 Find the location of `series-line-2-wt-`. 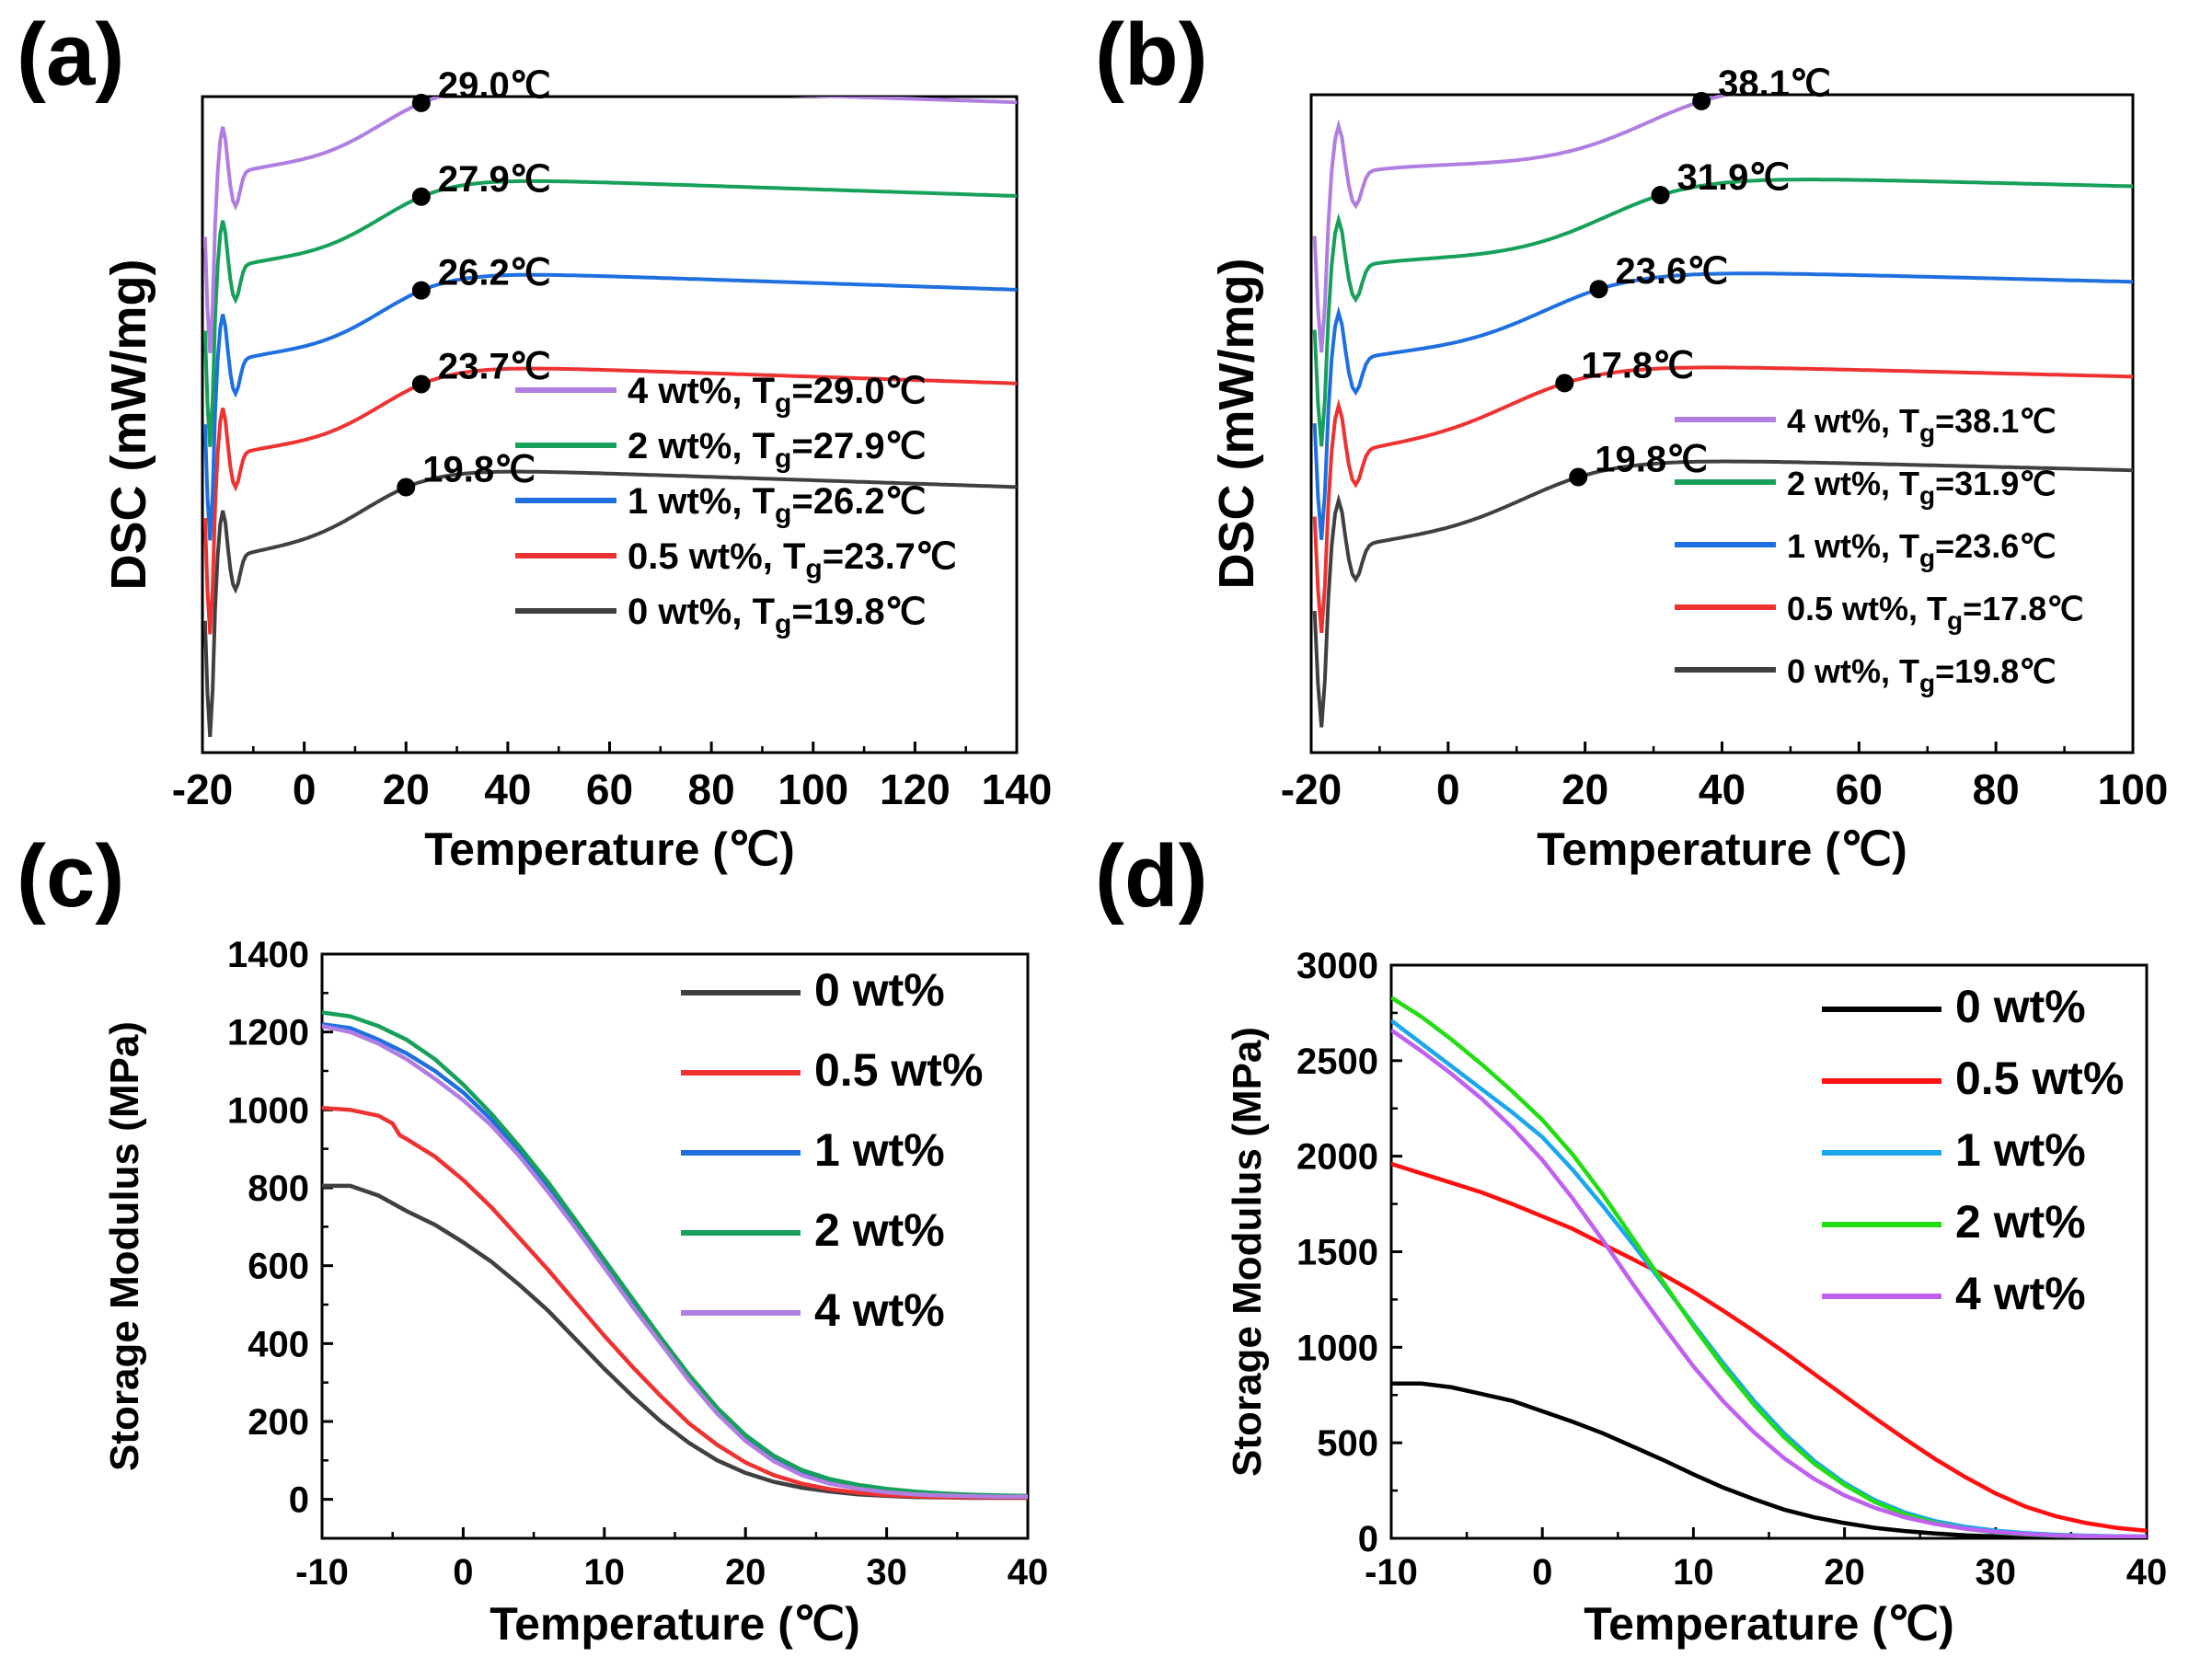

series-line-2-wt- is located at coordinates (675, 1254).